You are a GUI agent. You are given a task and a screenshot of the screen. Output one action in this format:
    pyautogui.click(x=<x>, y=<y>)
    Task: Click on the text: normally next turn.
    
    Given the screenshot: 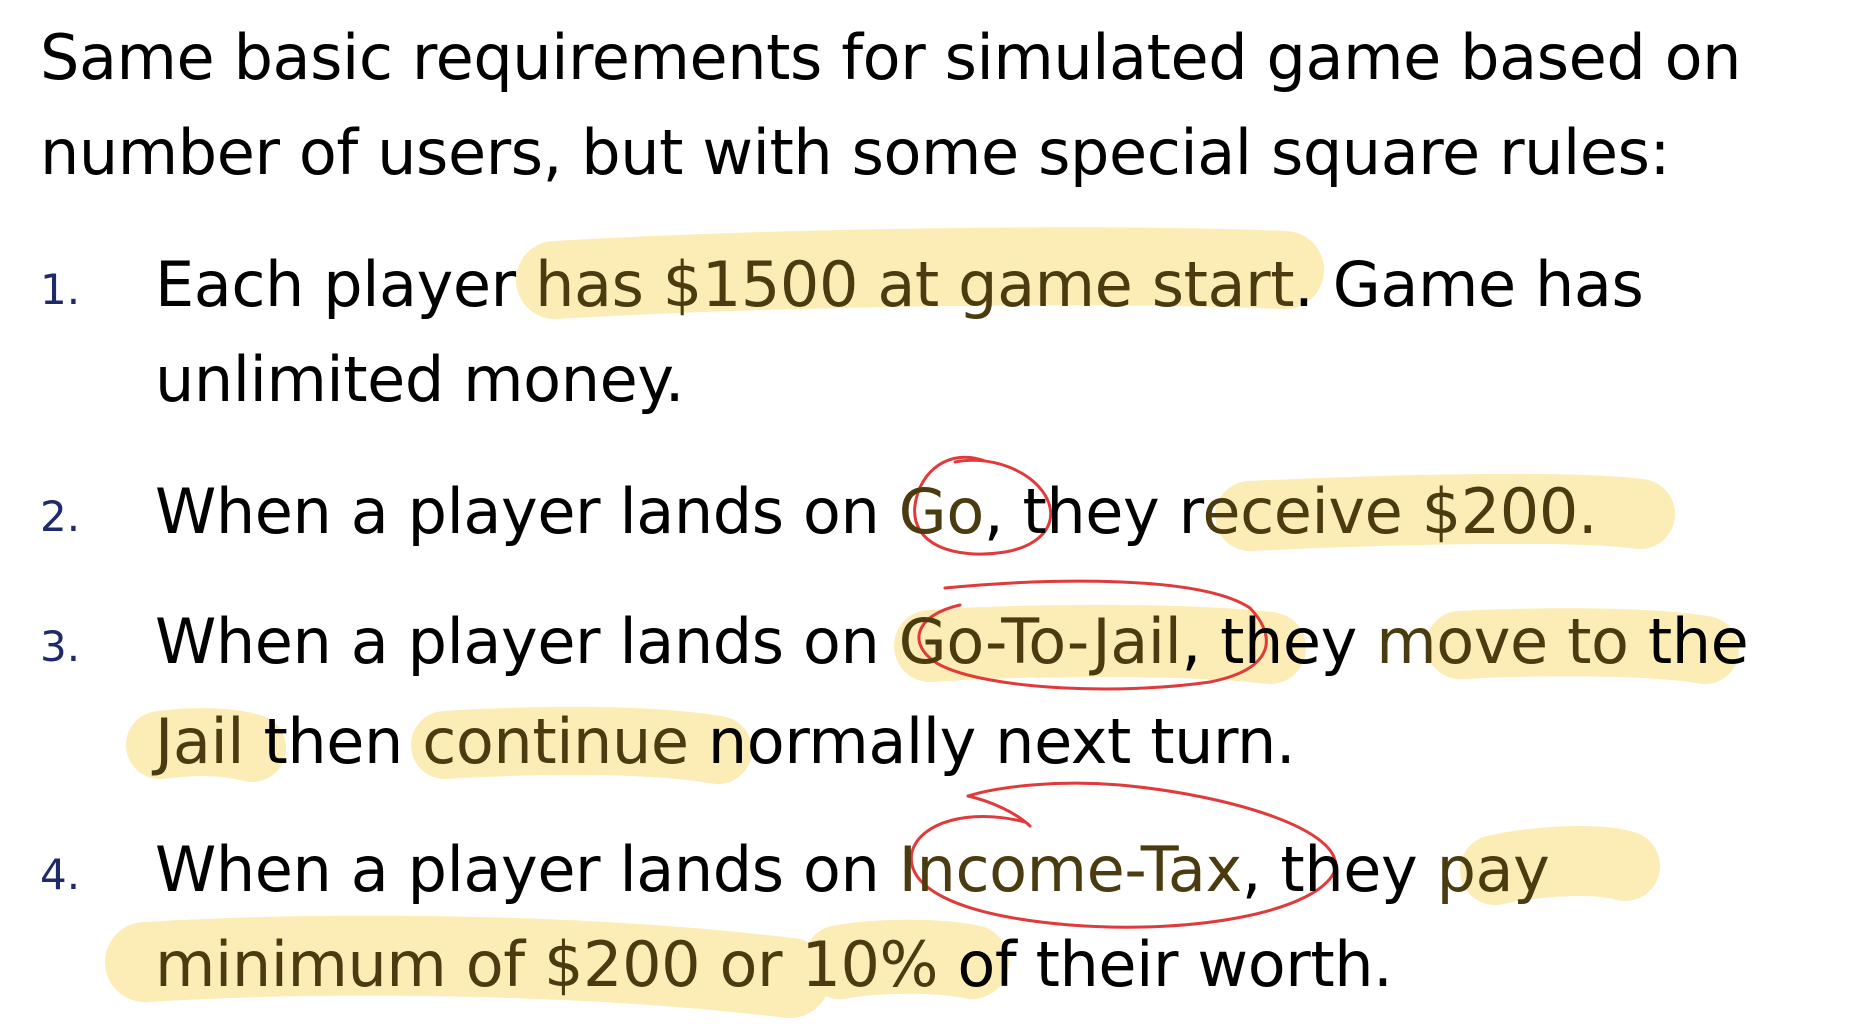 What is the action you would take?
    pyautogui.click(x=992, y=741)
    